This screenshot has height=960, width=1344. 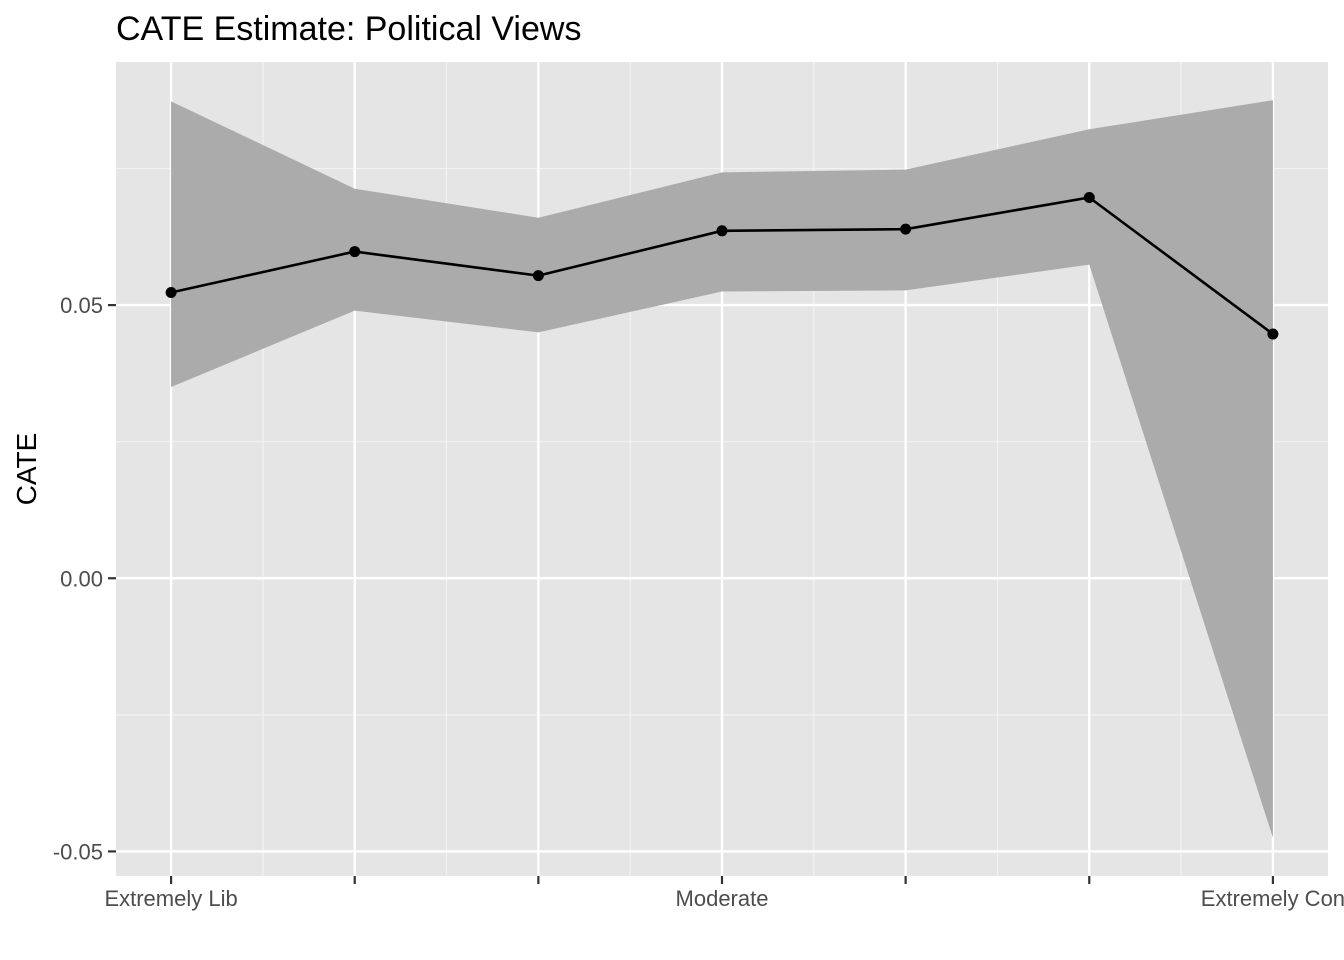 I want to click on y-tick-label: -0.05, so click(x=78, y=851).